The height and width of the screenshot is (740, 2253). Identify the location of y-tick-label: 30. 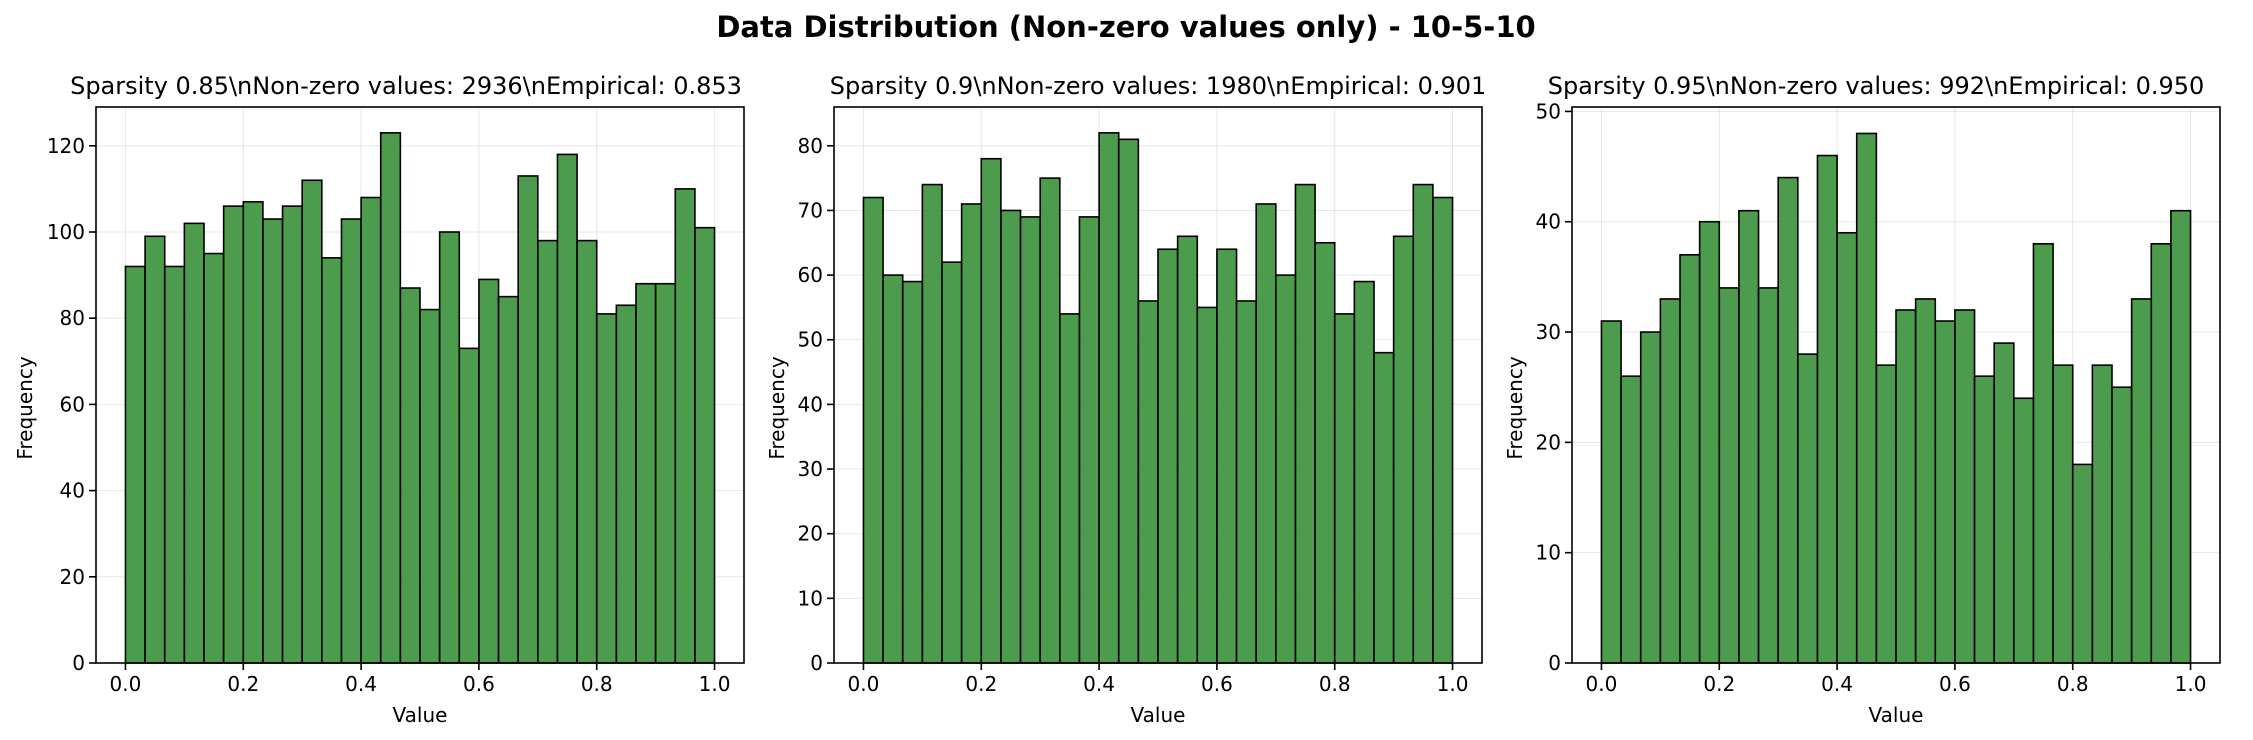
(810, 469).